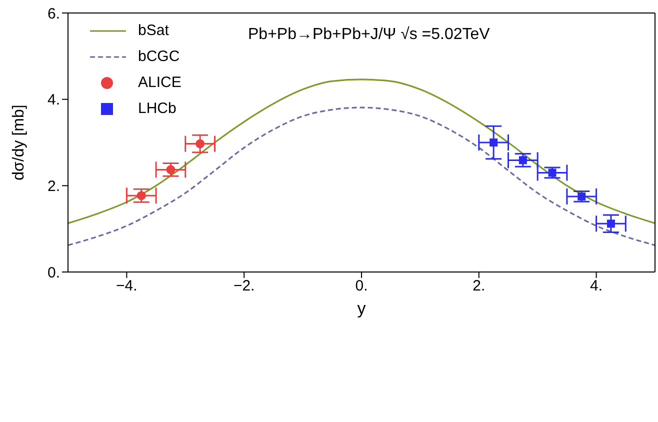 This screenshot has width=658, height=422. What do you see at coordinates (479, 286) in the screenshot?
I see `x-tick-label: 2.` at bounding box center [479, 286].